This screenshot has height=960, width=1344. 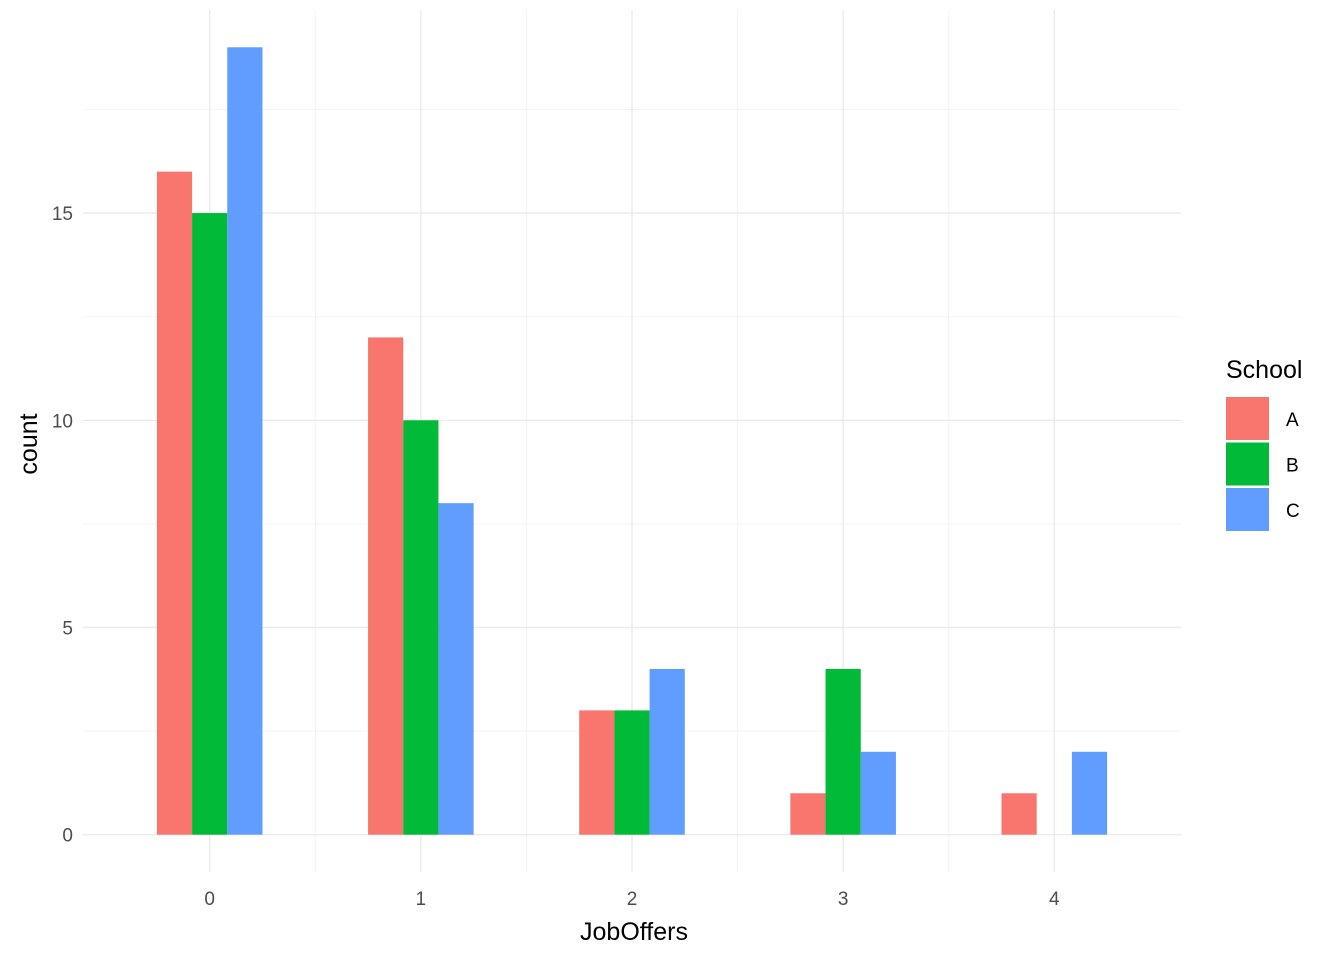 I want to click on y-axis-ticks: 0 5 10 15, so click(x=62, y=525).